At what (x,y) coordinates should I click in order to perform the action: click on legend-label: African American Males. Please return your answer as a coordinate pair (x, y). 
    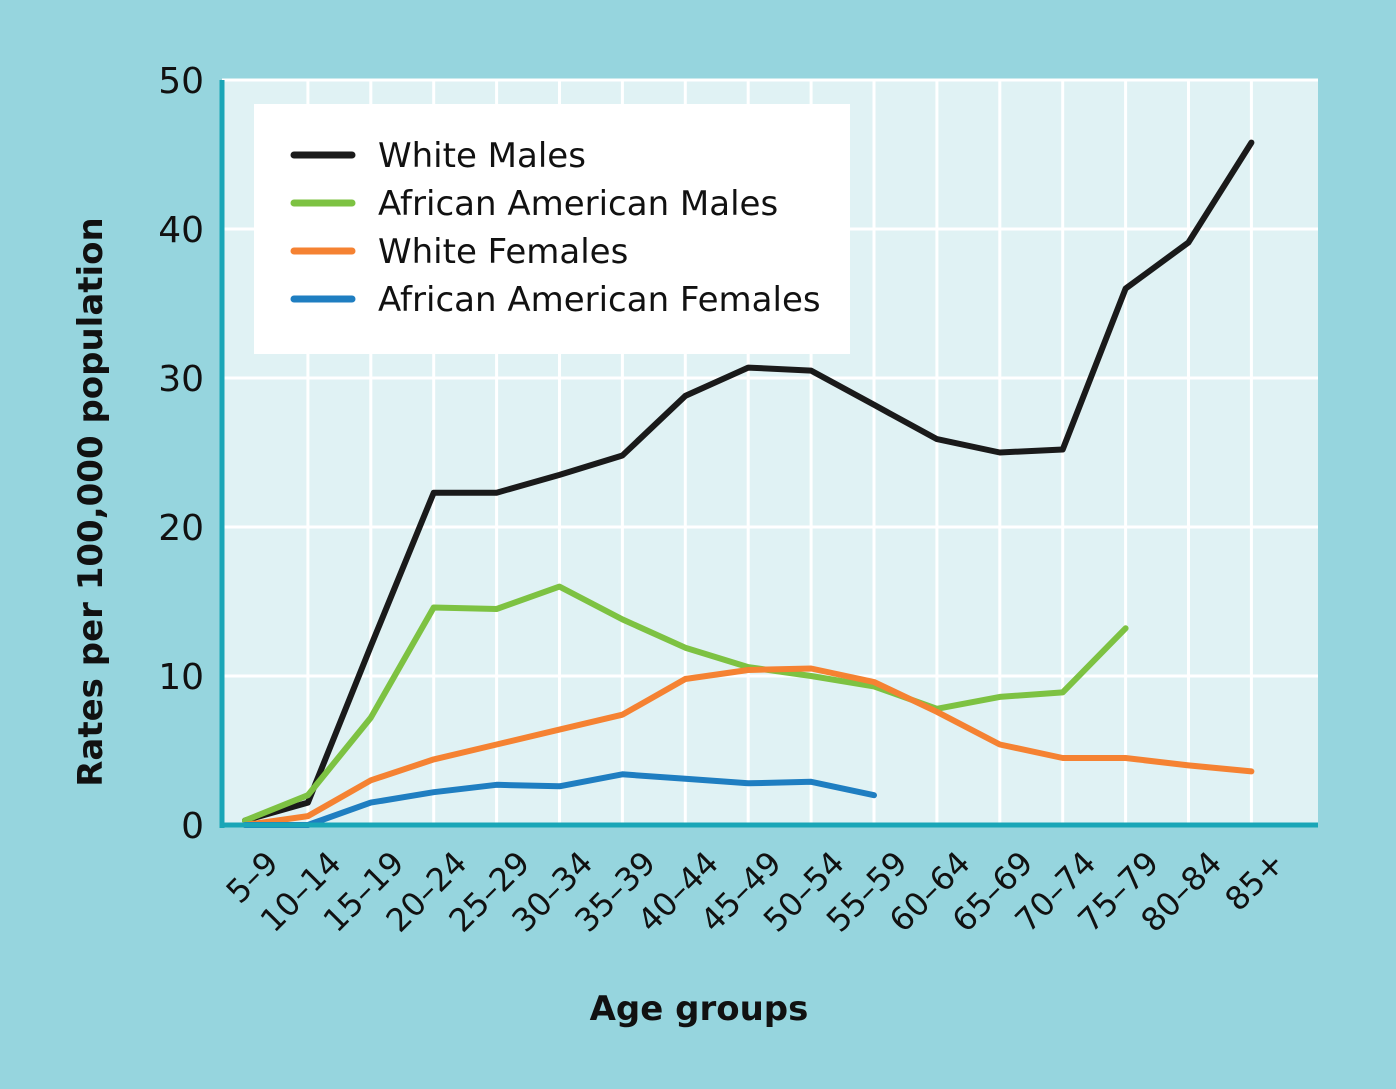
    Looking at the image, I should click on (578, 204).